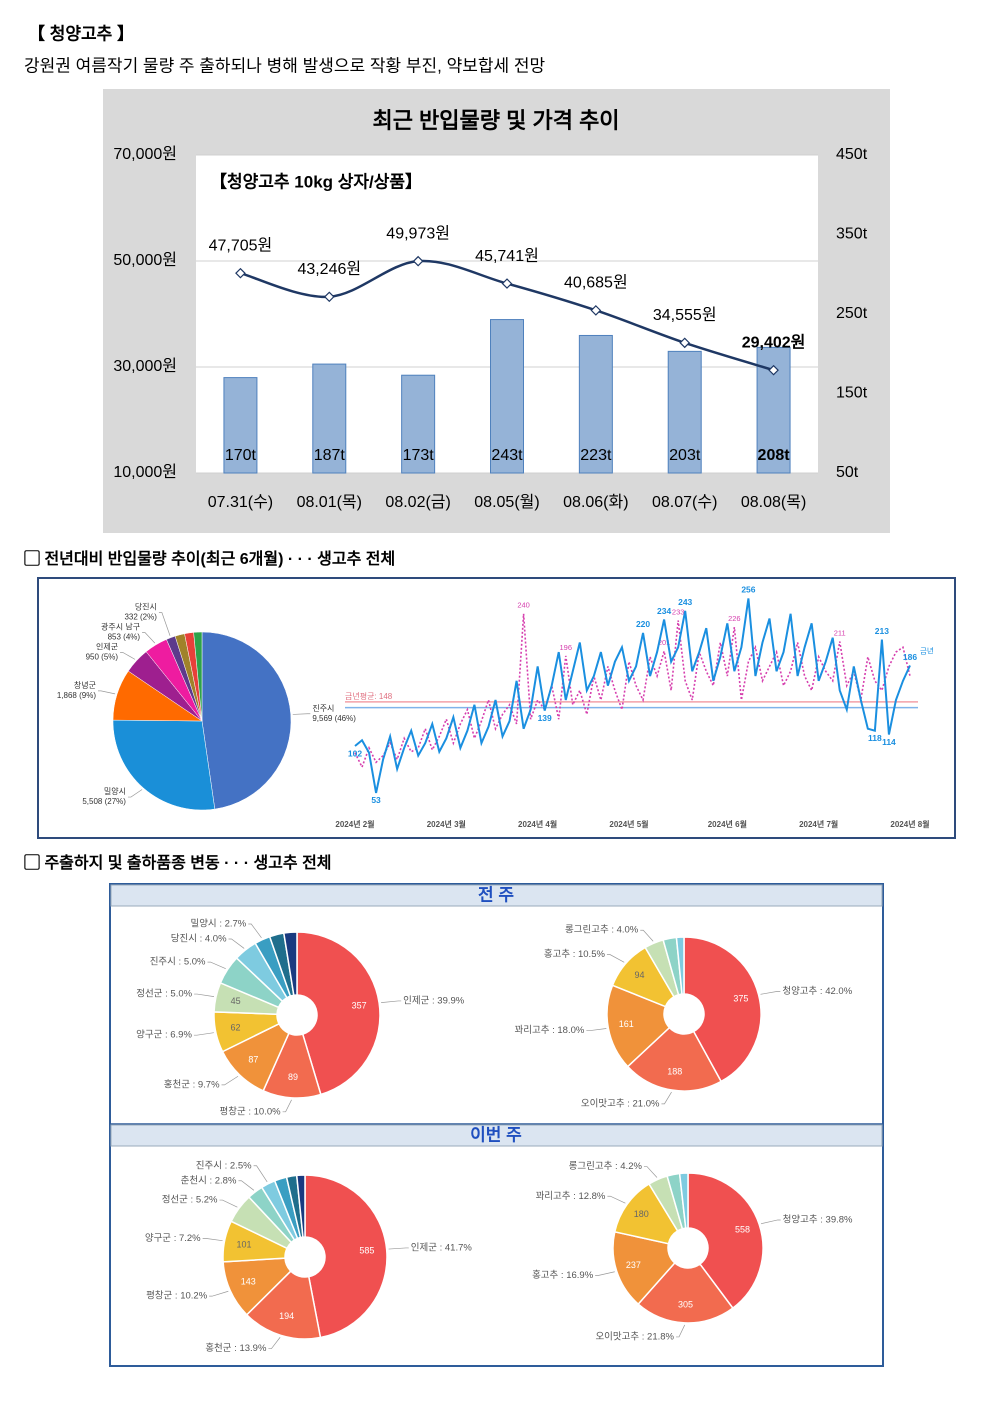 The image size is (992, 1403). What do you see at coordinates (446, 824) in the screenshot?
I see `x-tick-label: 2024년 3월` at bounding box center [446, 824].